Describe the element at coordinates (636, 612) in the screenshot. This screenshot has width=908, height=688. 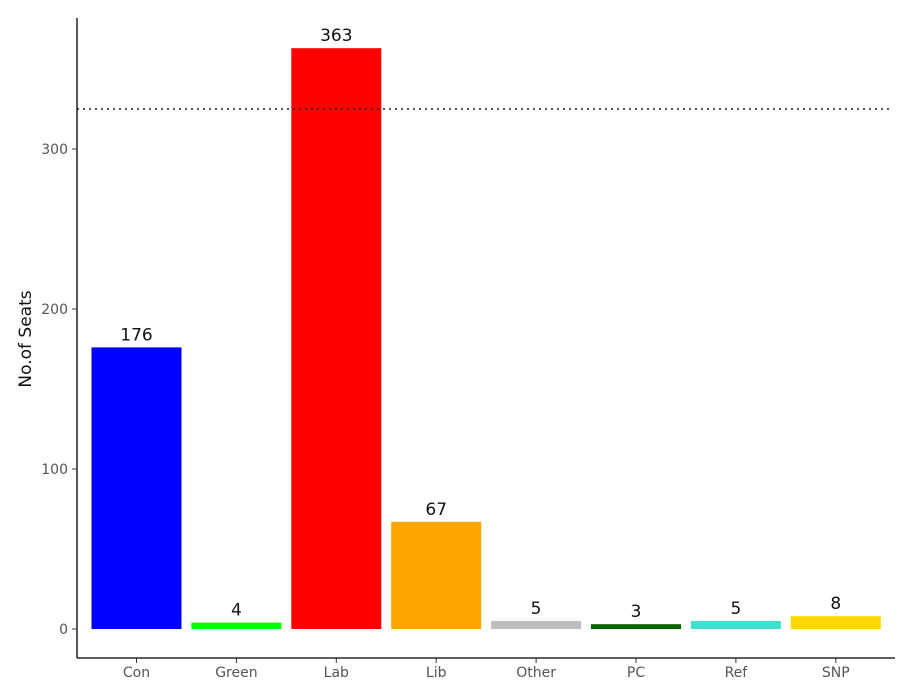
I see `data-label-pc: 3` at that location.